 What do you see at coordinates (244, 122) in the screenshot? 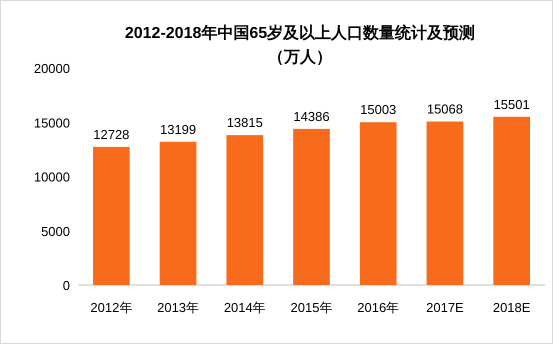
I see `data-label: 13815` at bounding box center [244, 122].